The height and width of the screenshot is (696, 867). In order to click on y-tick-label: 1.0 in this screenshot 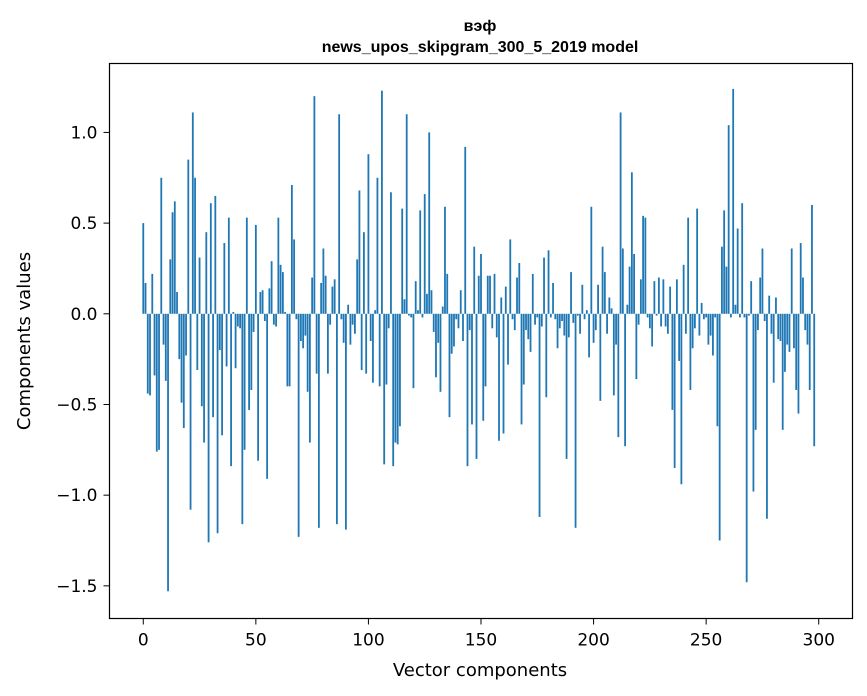, I will do `click(83, 133)`.